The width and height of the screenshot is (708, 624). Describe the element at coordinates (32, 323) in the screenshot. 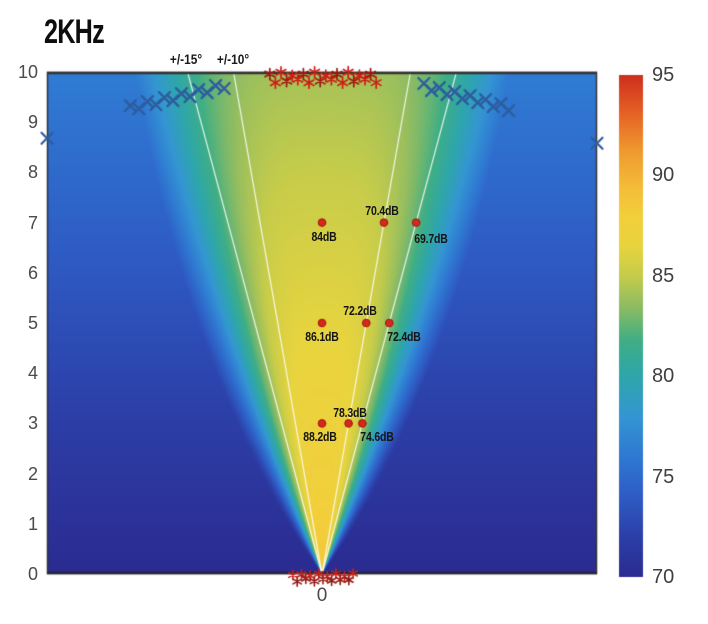

I see `y-tick-label: 5` at that location.